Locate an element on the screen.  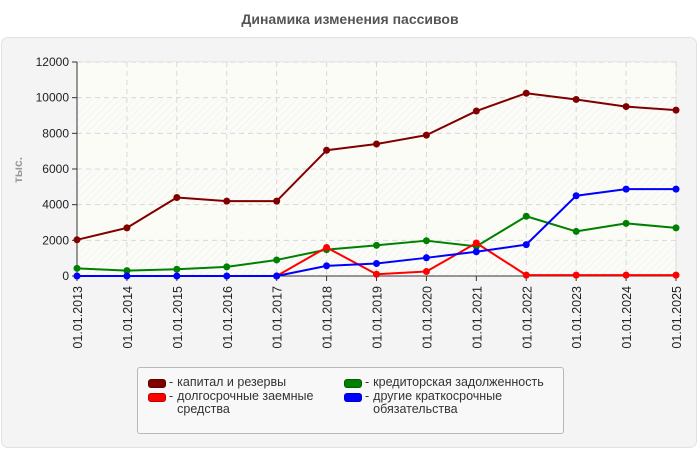
x-tick-label: 01.01.2025 is located at coordinates (677, 317).